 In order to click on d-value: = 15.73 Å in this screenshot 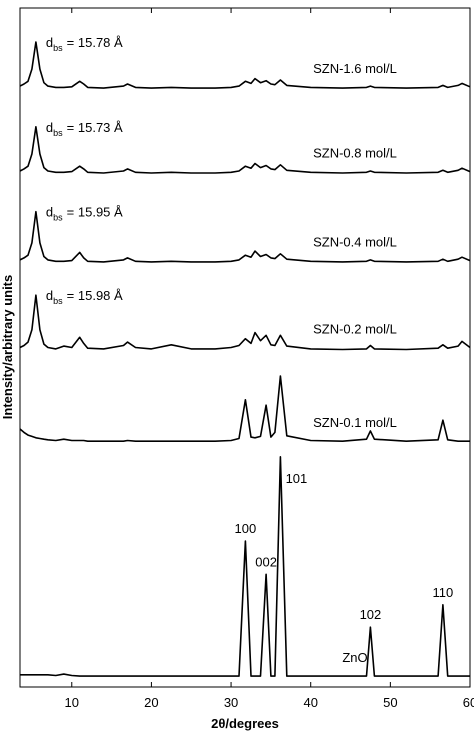, I will do `click(95, 127)`.